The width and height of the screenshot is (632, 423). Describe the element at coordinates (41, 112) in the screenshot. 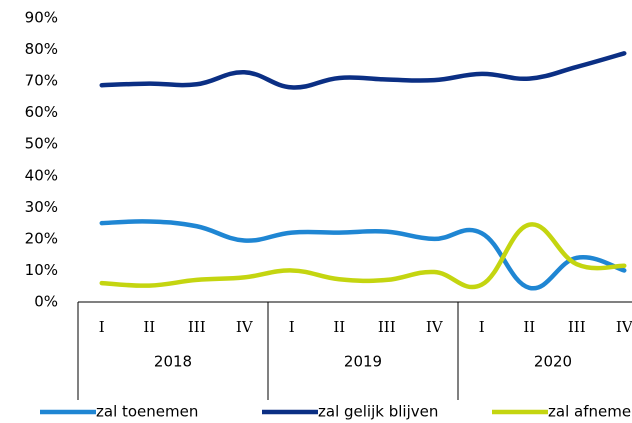

I see `y-tick-label: 60%` at that location.